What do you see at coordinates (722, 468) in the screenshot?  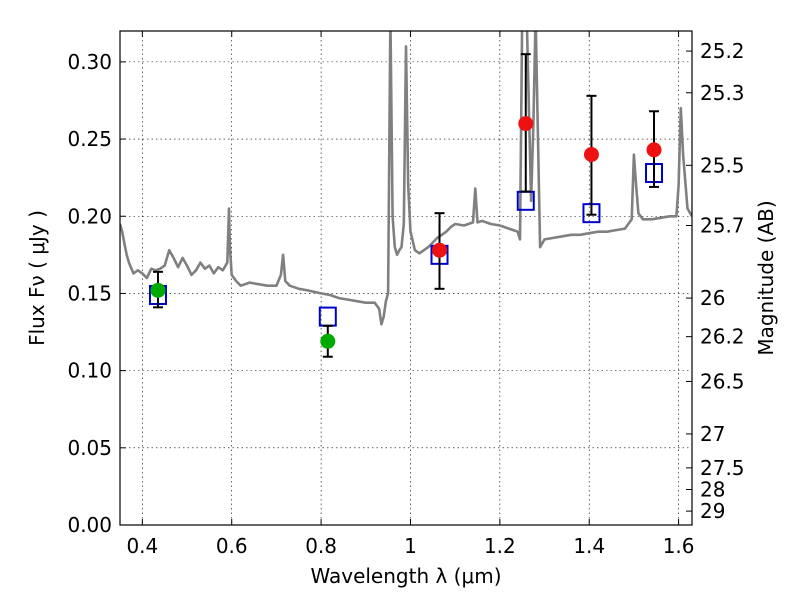 I see `right-tick-label: 27.5` at bounding box center [722, 468].